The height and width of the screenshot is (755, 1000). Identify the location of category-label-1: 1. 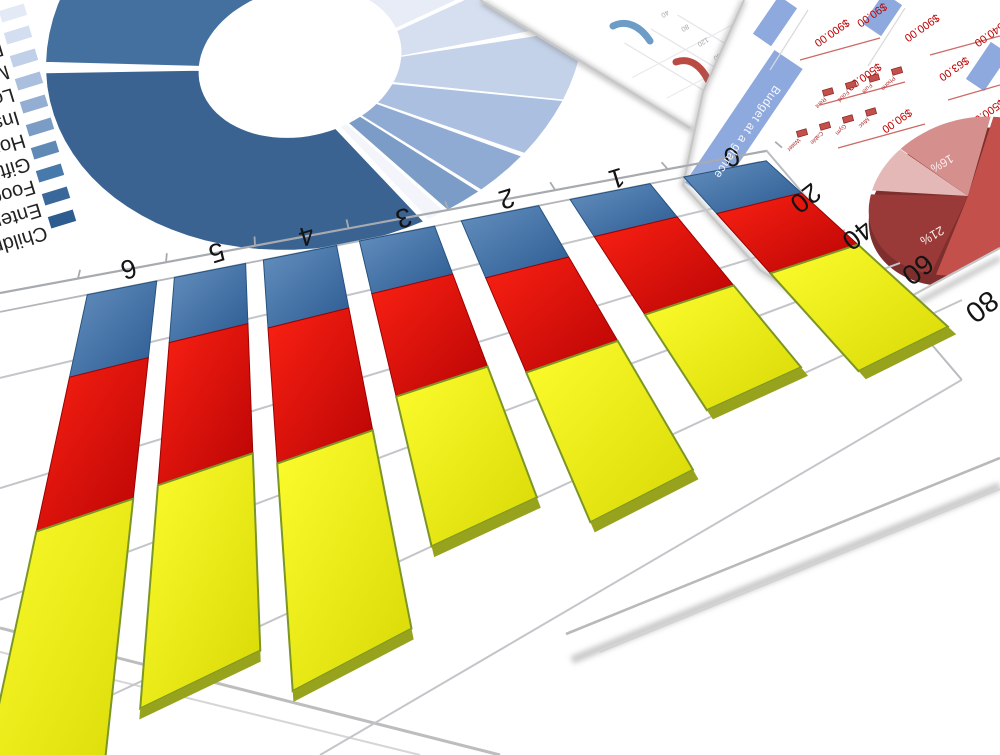
(616, 178).